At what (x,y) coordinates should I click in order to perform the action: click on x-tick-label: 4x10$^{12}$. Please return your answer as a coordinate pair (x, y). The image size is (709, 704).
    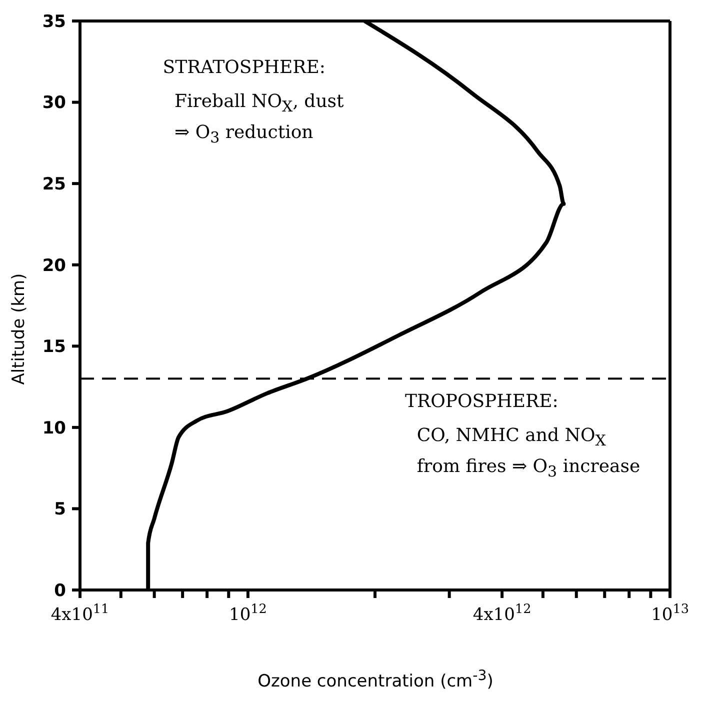
    Looking at the image, I should click on (502, 613).